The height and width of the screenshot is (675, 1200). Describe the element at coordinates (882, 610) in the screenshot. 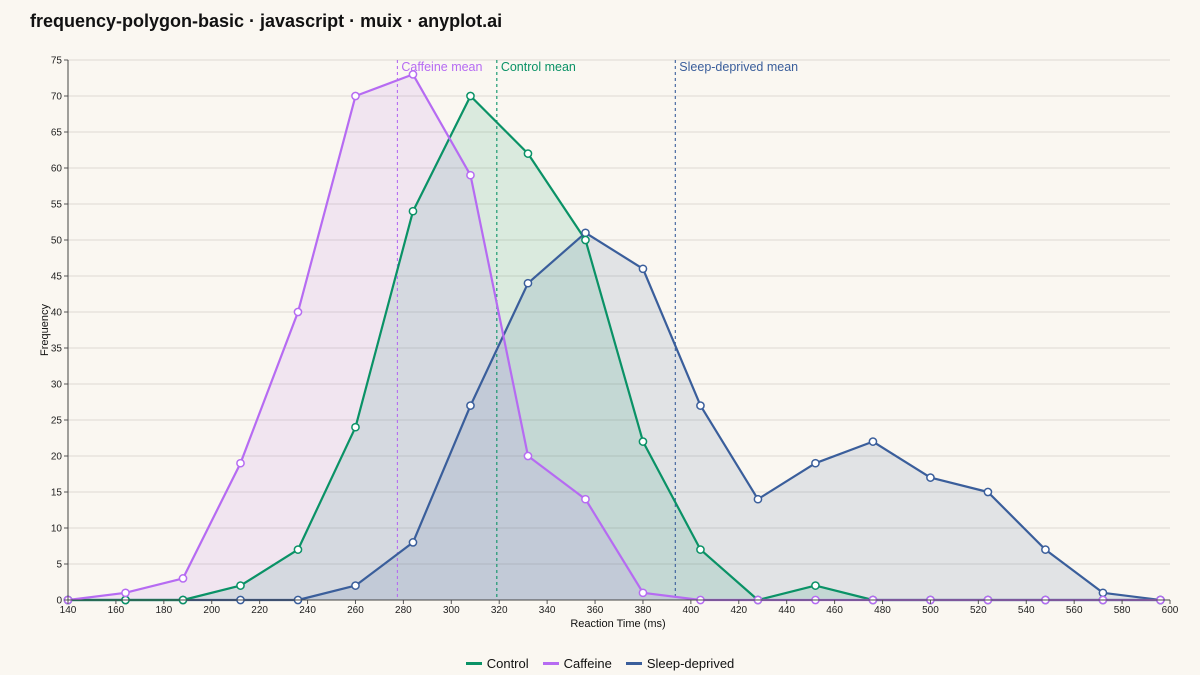

I see `x-tick-label: 480` at that location.